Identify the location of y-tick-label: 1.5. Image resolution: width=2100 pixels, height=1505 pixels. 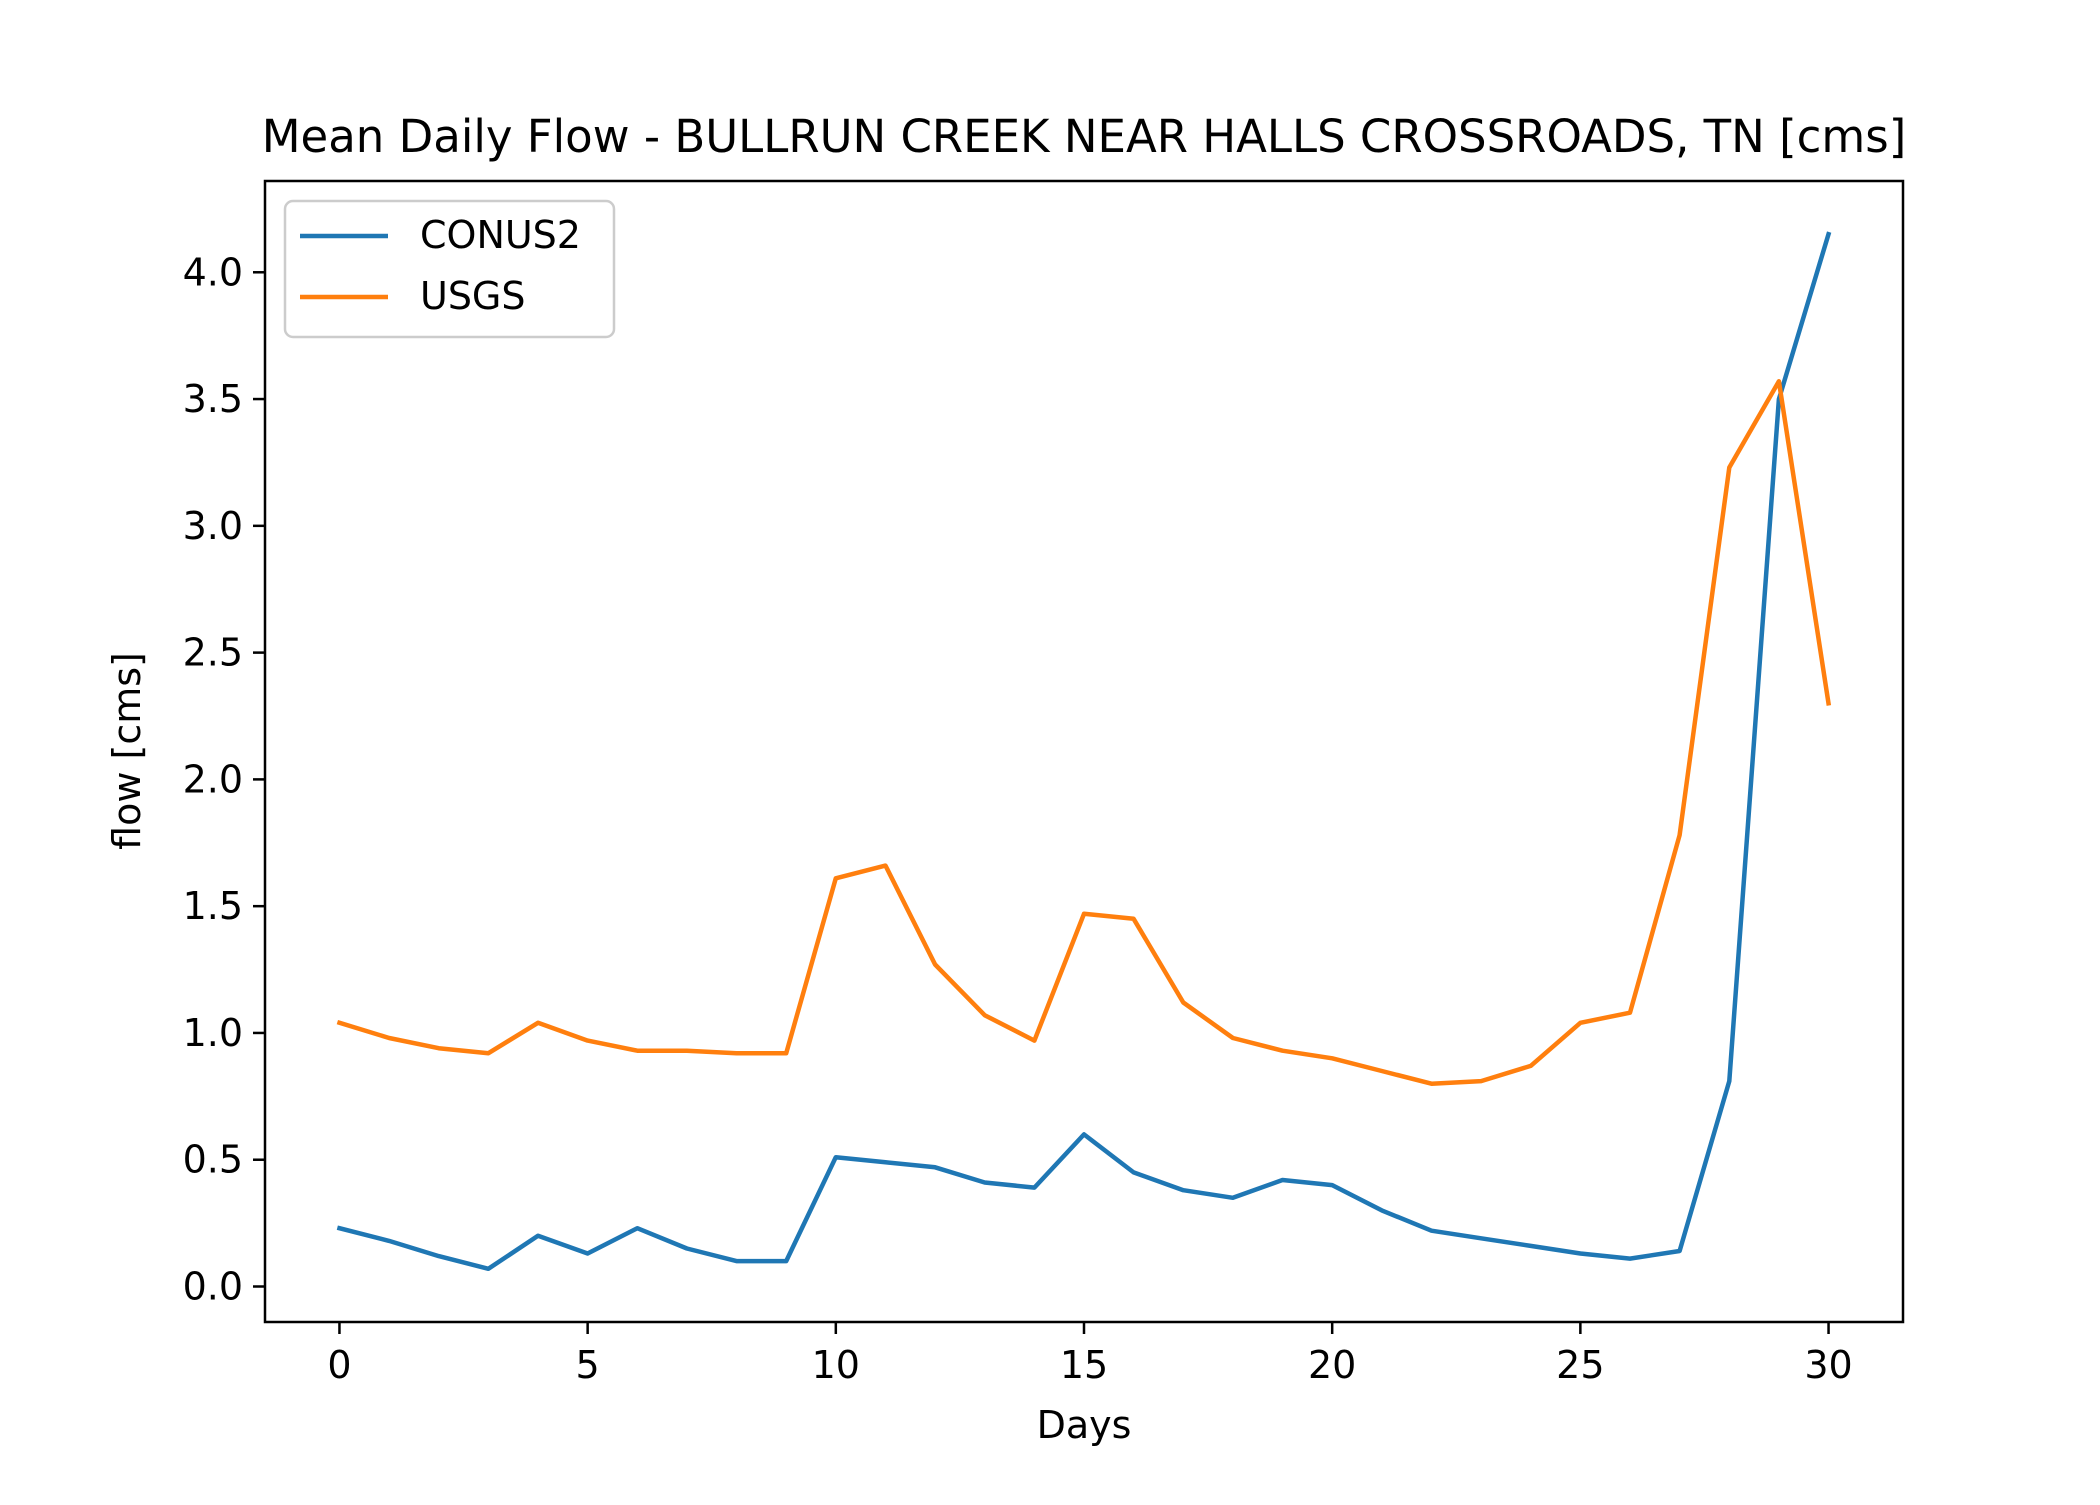
(213, 906).